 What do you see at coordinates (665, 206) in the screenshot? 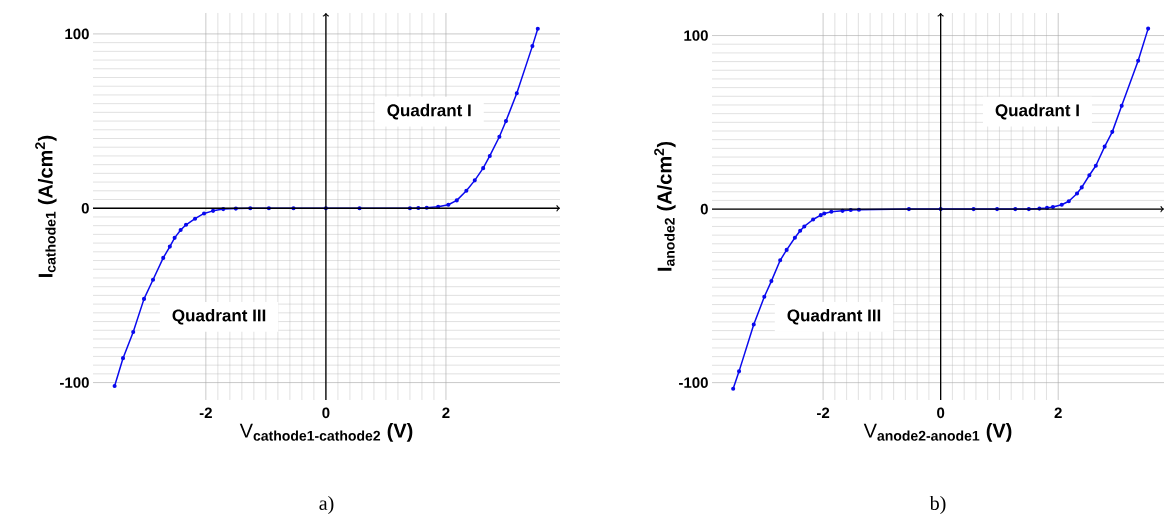
I see `y-axis-title: I$_{anode2}$ (A/cm$^{2}$)` at bounding box center [665, 206].